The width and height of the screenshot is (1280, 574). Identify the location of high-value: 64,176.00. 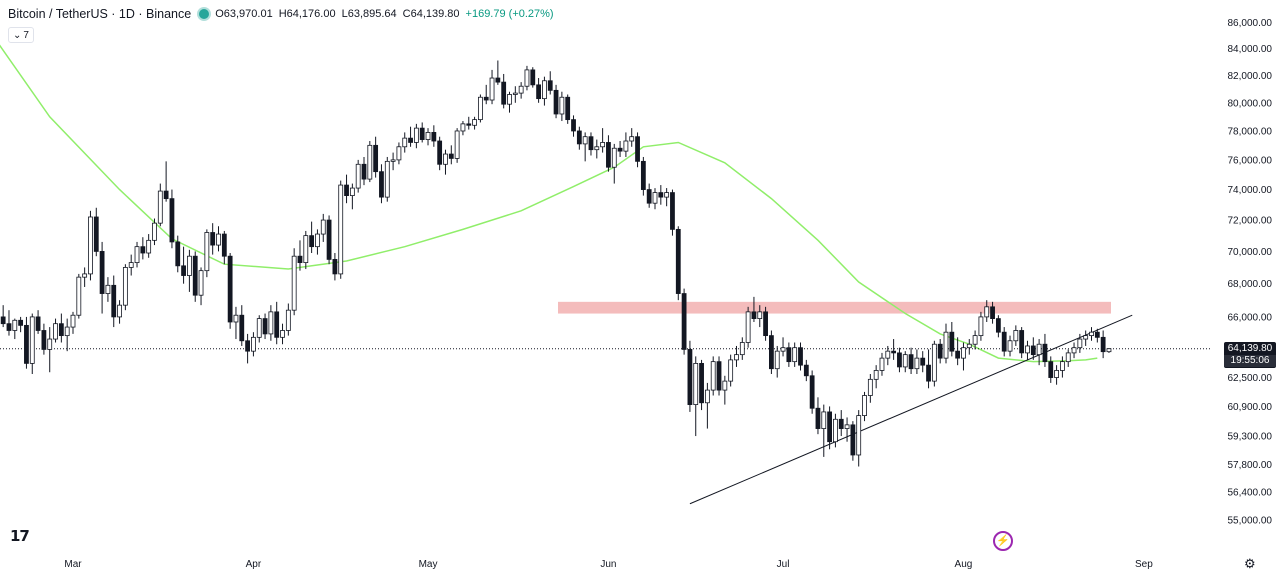
(311, 14).